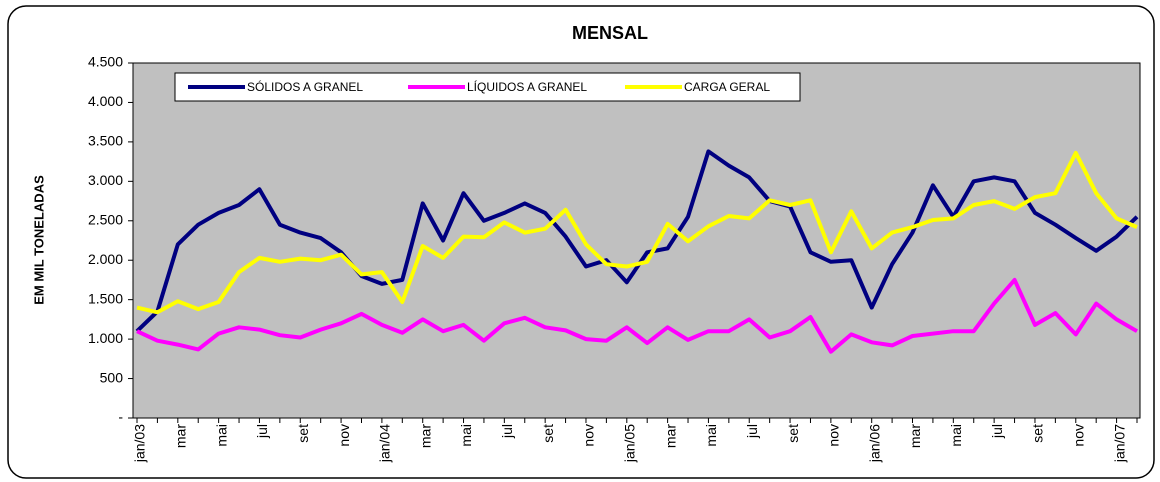 Image resolution: width=1160 pixels, height=482 pixels. Describe the element at coordinates (112, 377) in the screenshot. I see `y-tick-label: 500` at that location.